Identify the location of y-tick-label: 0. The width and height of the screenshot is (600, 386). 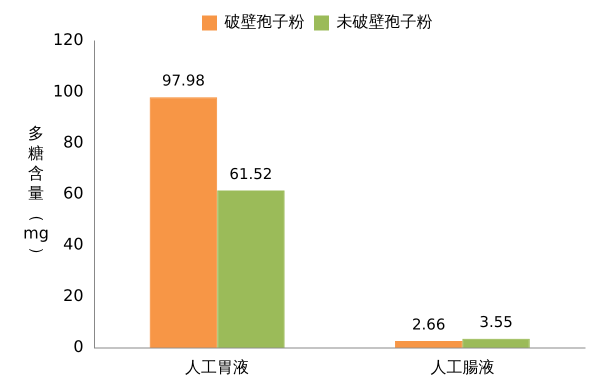
(78, 346).